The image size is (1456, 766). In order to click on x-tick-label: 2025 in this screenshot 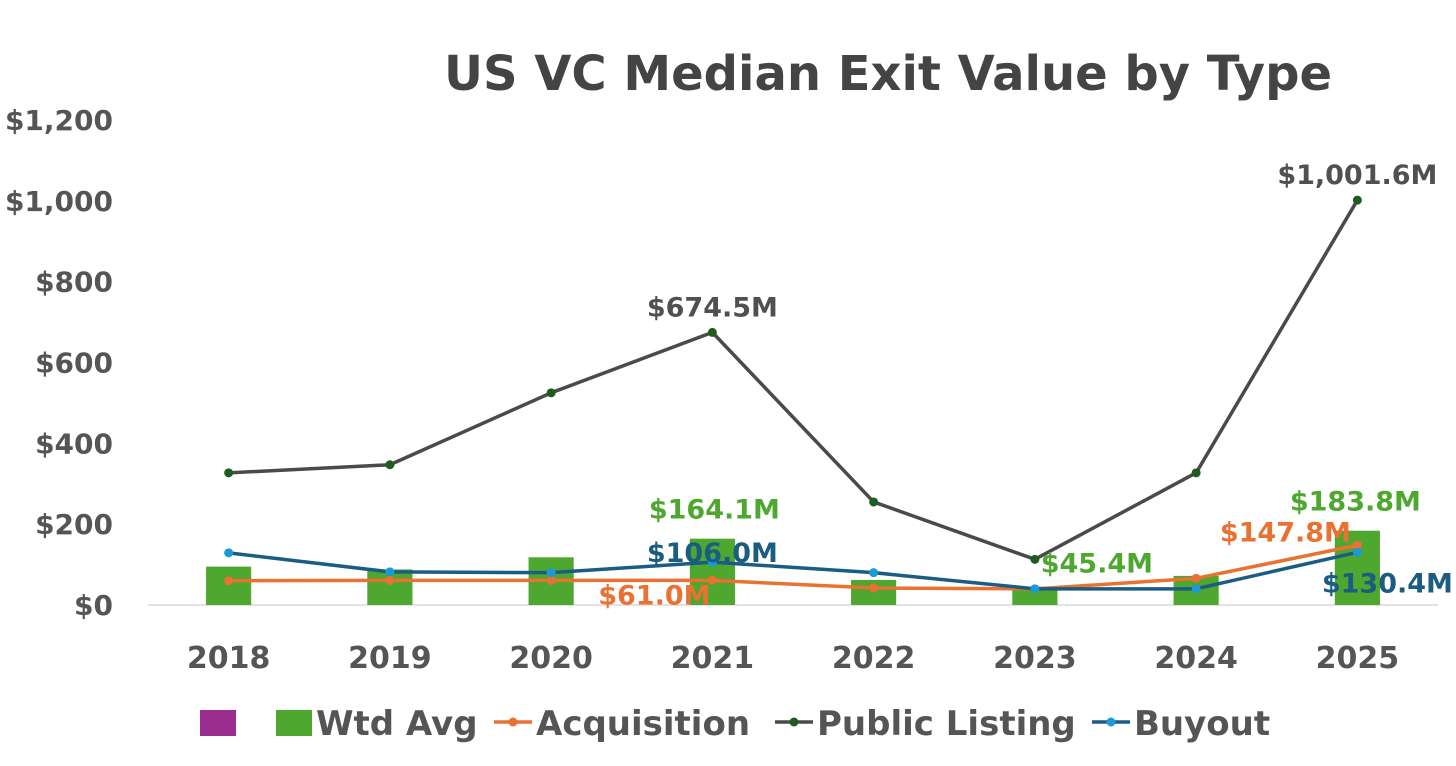, I will do `click(1358, 658)`.